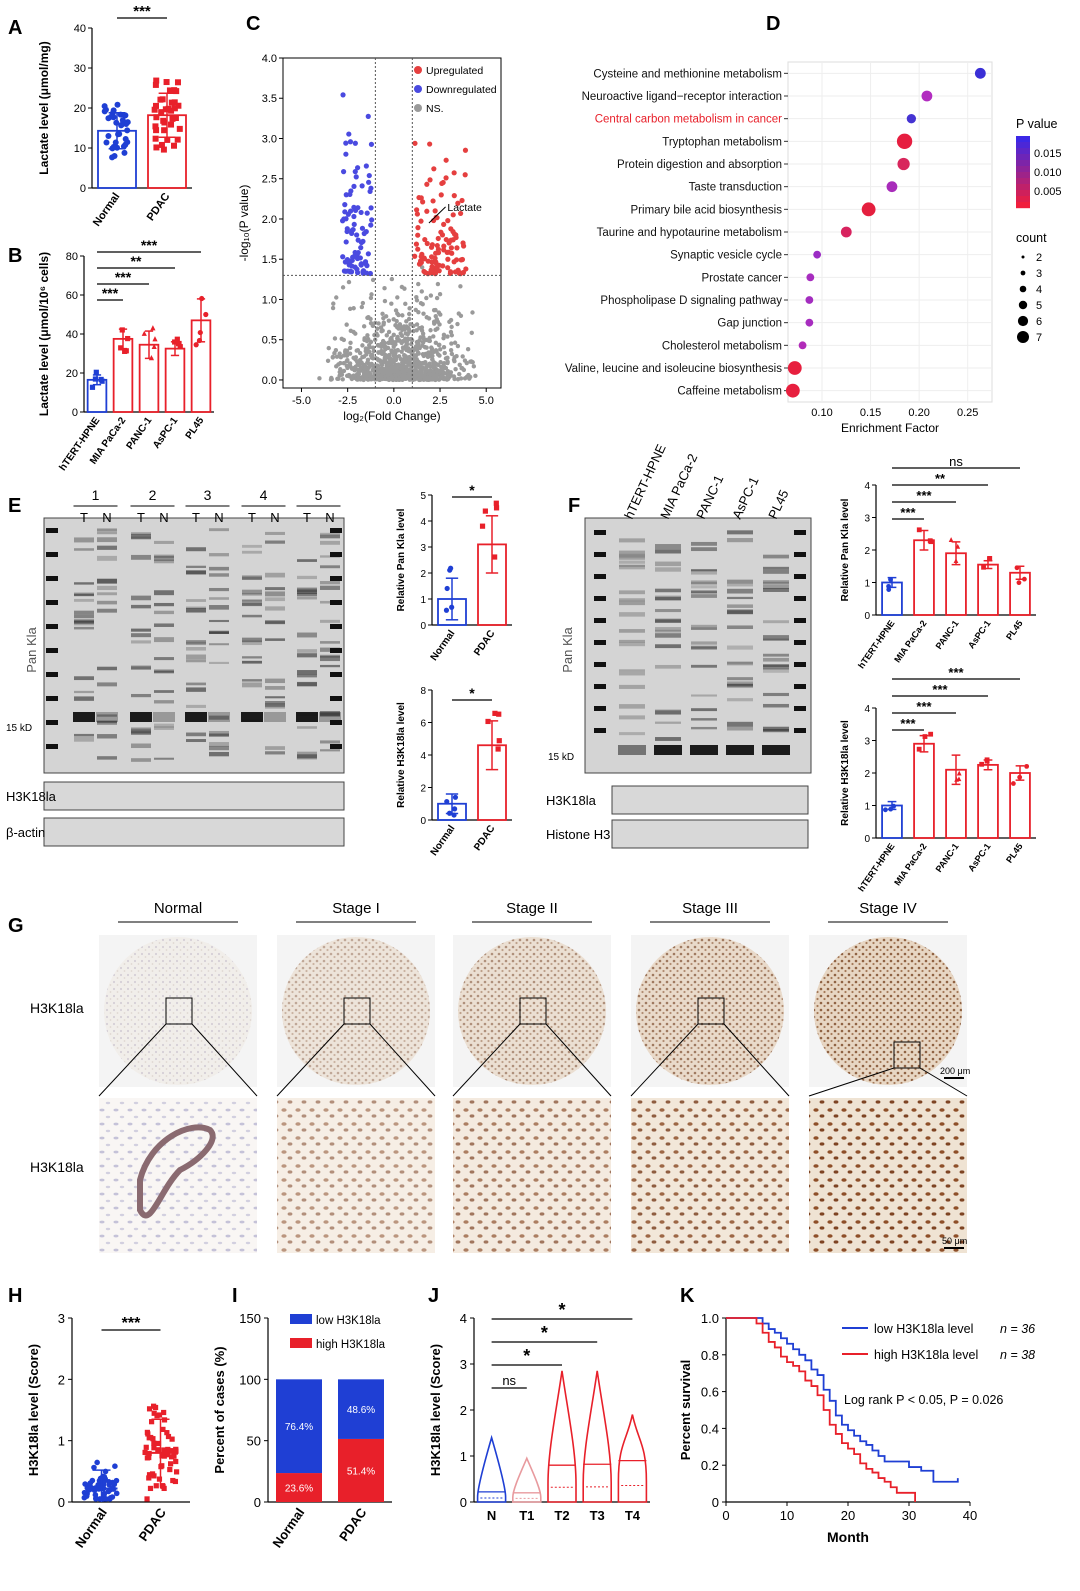 The image size is (1080, 1591). I want to click on panel-letter-j: J, so click(433, 1296).